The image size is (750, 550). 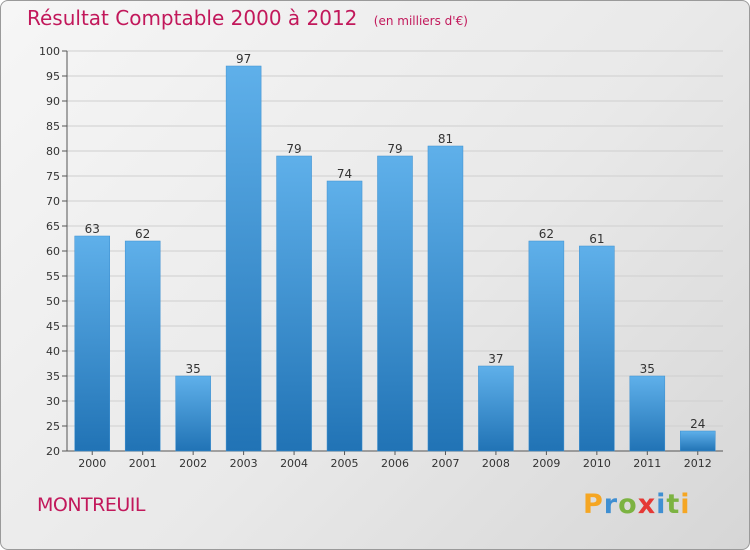 I want to click on chart-subtitle: (en milliers d'€), so click(x=420, y=21).